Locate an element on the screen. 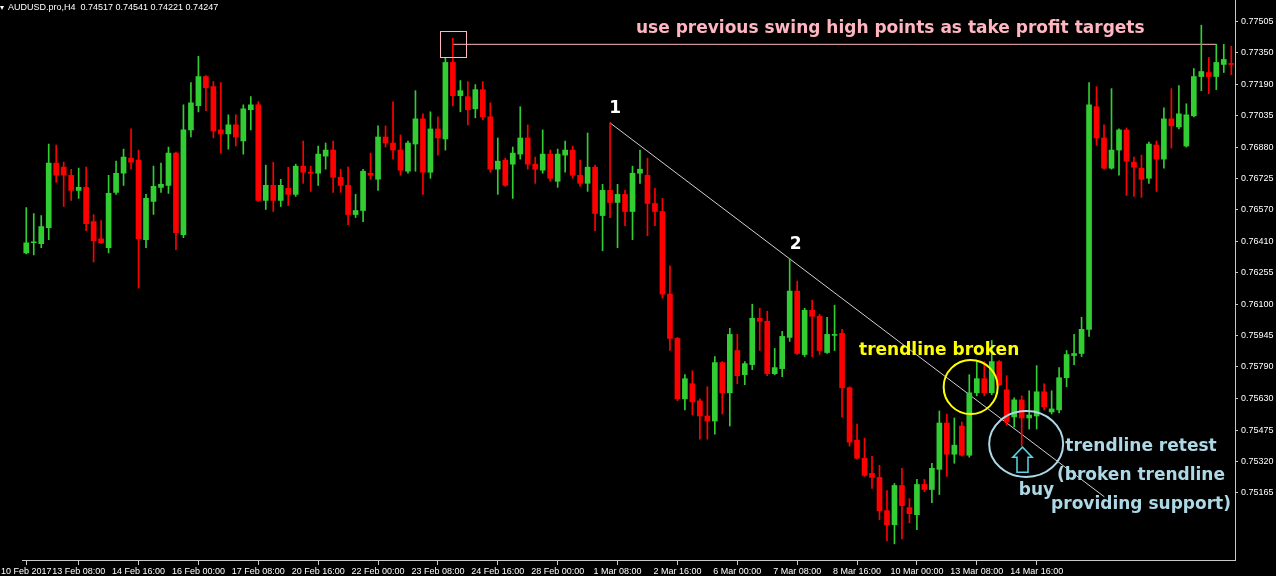 This screenshot has height=576, width=1276. x-tick-label: 24 Feb 16:00 is located at coordinates (498, 570).